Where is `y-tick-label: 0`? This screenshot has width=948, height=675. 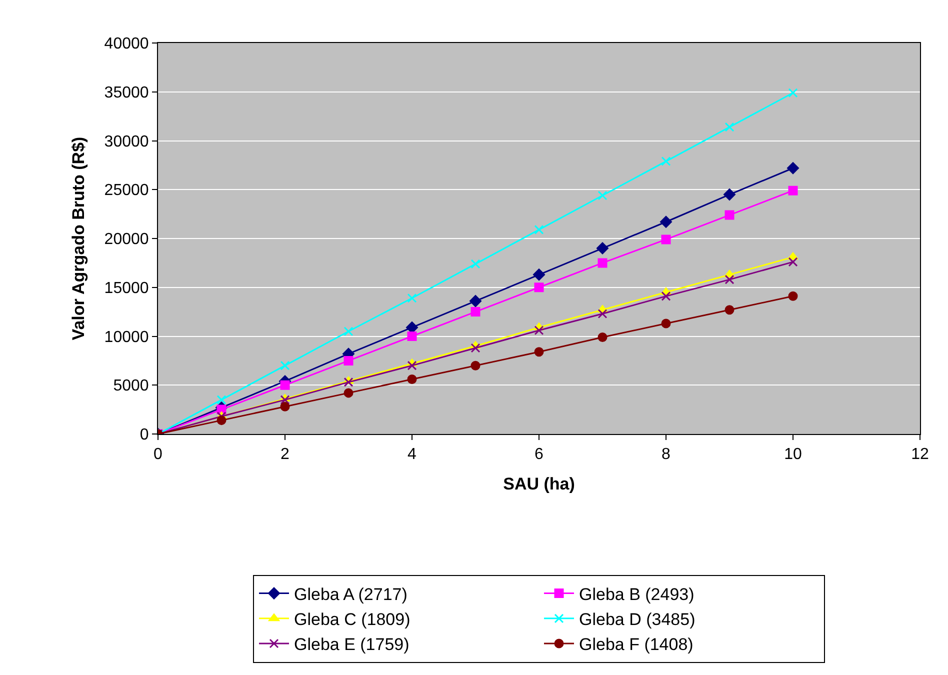
y-tick-label: 0 is located at coordinates (144, 435).